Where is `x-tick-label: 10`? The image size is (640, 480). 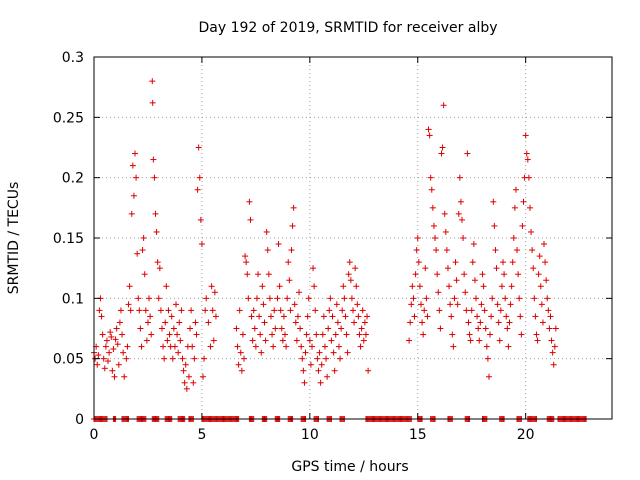
x-tick-label: 10 is located at coordinates (310, 435).